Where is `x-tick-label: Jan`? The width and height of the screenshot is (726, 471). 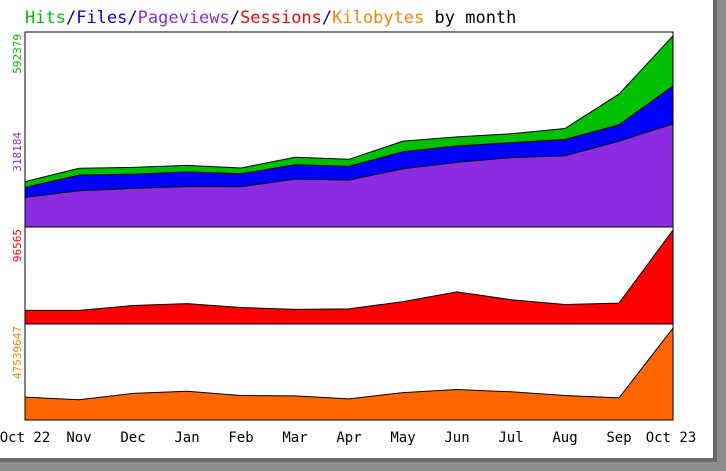 x-tick-label: Jan is located at coordinates (186, 438).